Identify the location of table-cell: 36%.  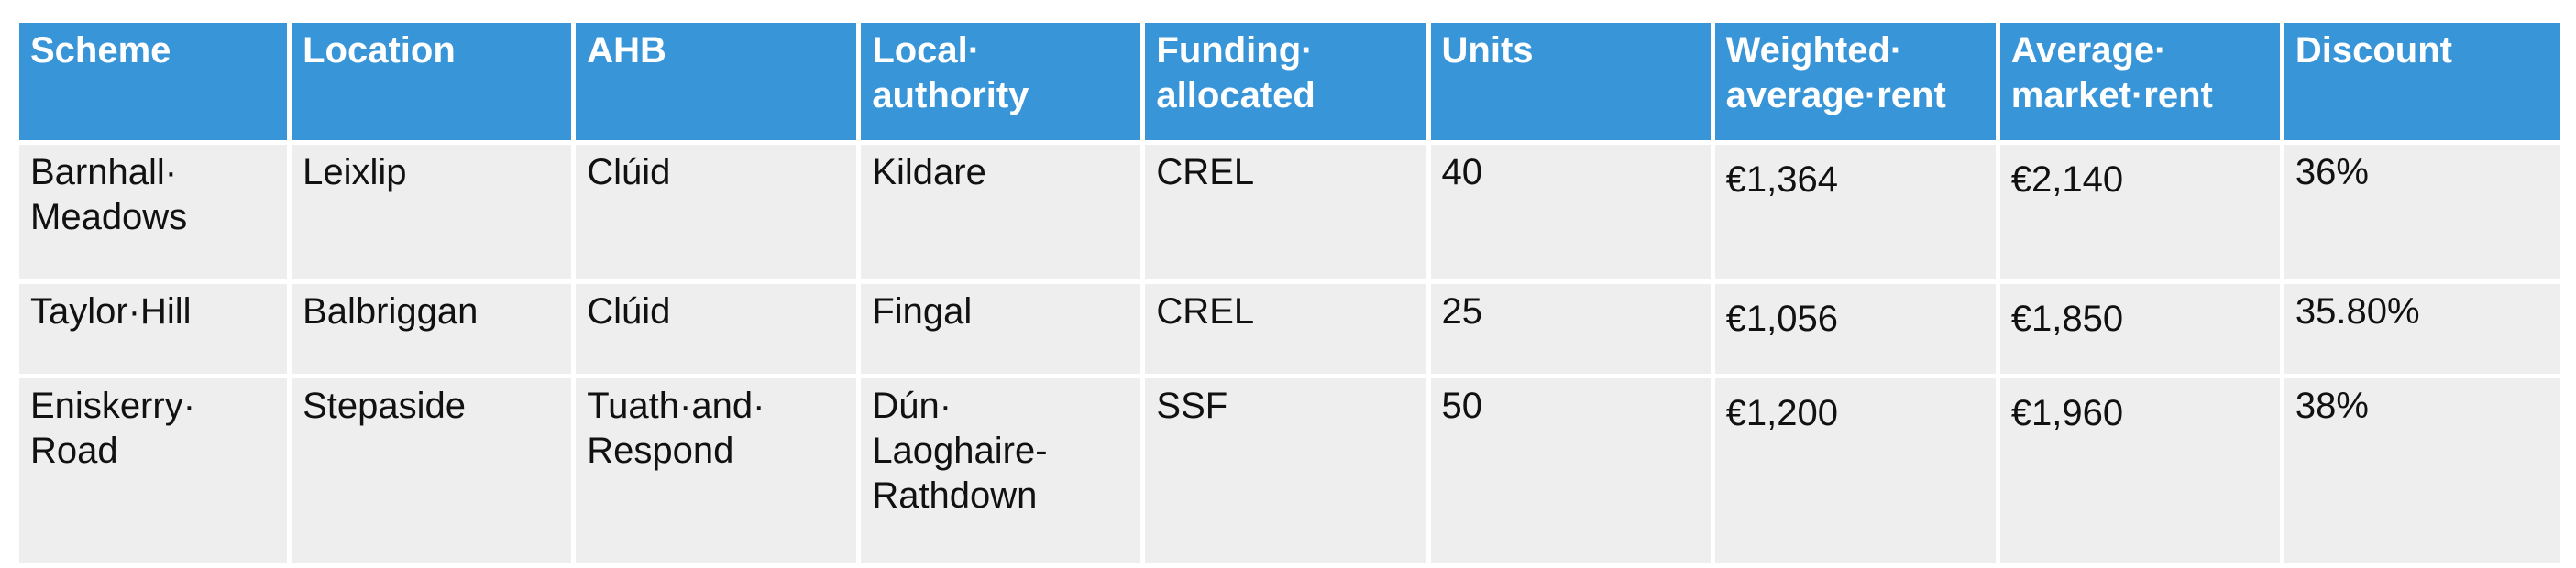
(2422, 212).